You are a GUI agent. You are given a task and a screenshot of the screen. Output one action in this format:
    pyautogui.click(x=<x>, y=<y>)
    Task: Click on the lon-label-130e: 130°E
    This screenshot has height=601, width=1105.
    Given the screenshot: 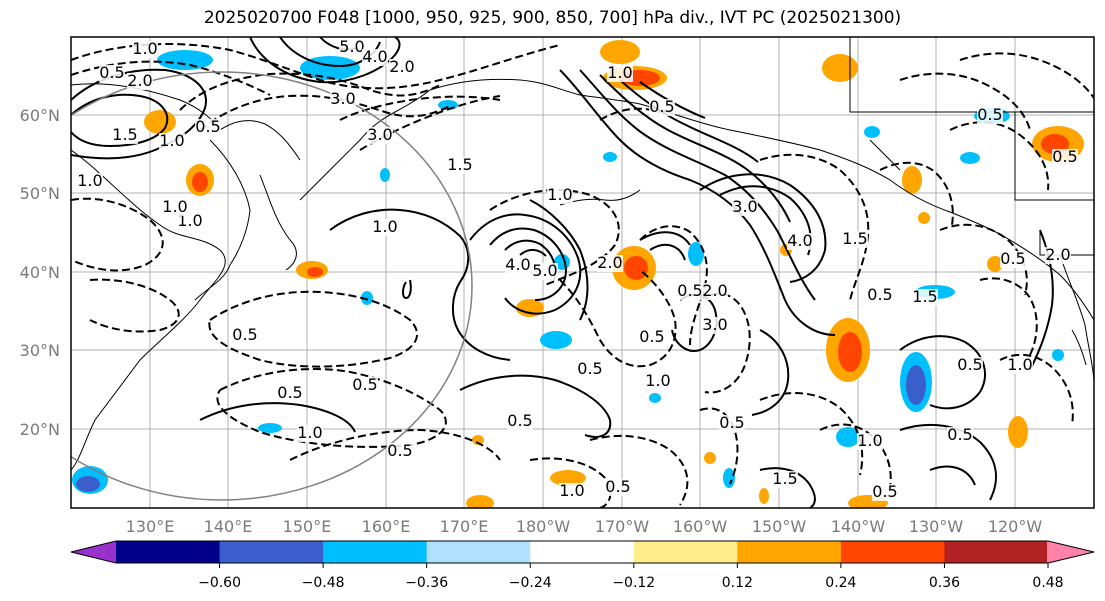 What is the action you would take?
    pyautogui.click(x=150, y=526)
    